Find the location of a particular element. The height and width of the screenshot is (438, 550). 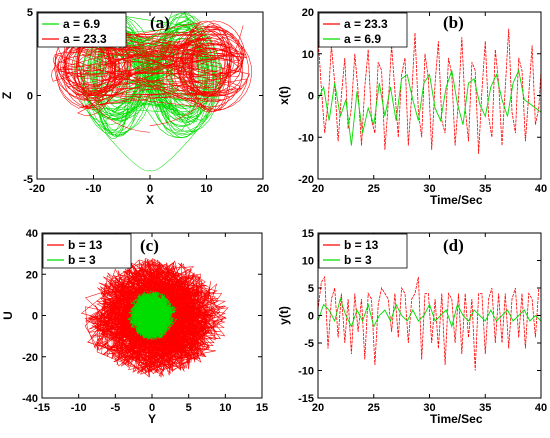

legend: a = 23.3a = 6.9 is located at coordinates (363, 30).